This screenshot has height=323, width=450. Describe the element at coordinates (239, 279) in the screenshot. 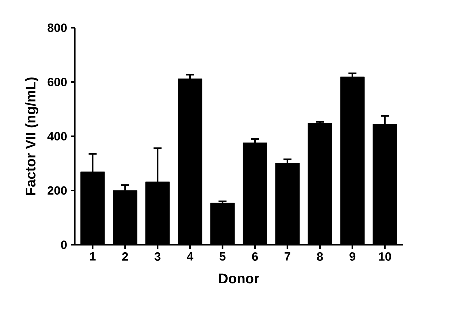

I see `x-axis-title: Donor` at that location.